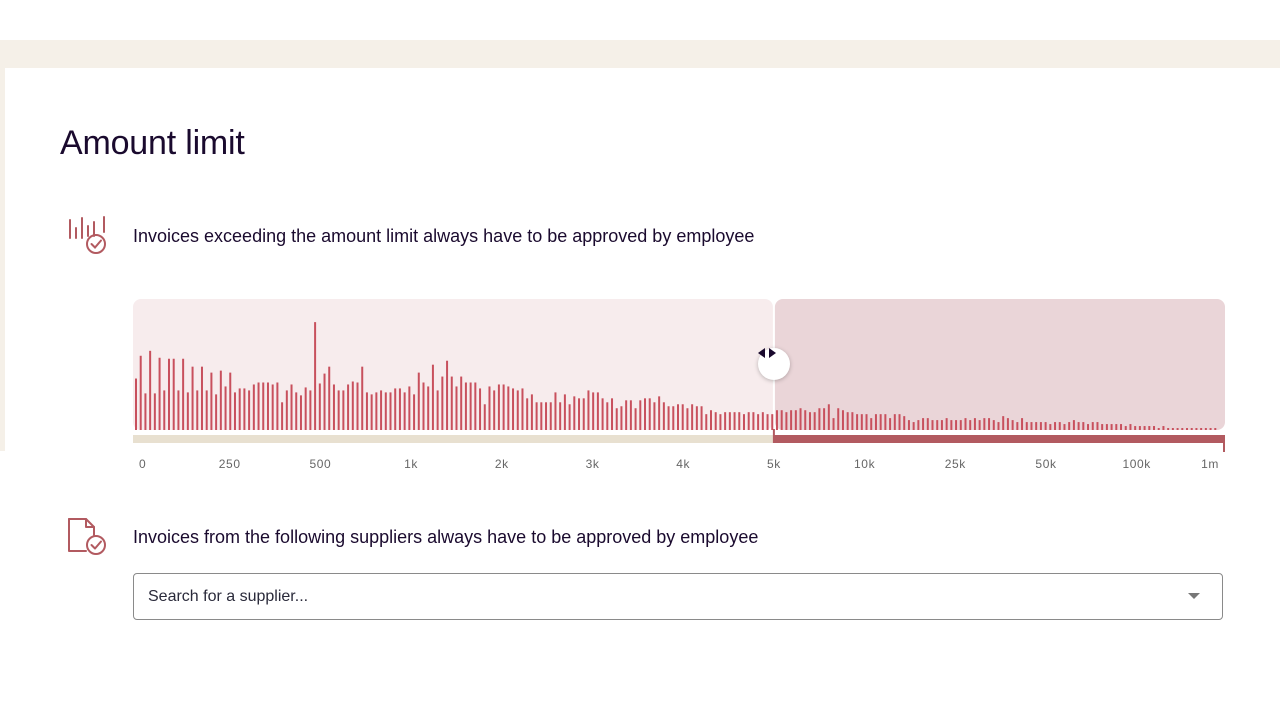 Image resolution: width=1280 pixels, height=720 pixels. What do you see at coordinates (453, 439) in the screenshot?
I see `slider-track-below` at bounding box center [453, 439].